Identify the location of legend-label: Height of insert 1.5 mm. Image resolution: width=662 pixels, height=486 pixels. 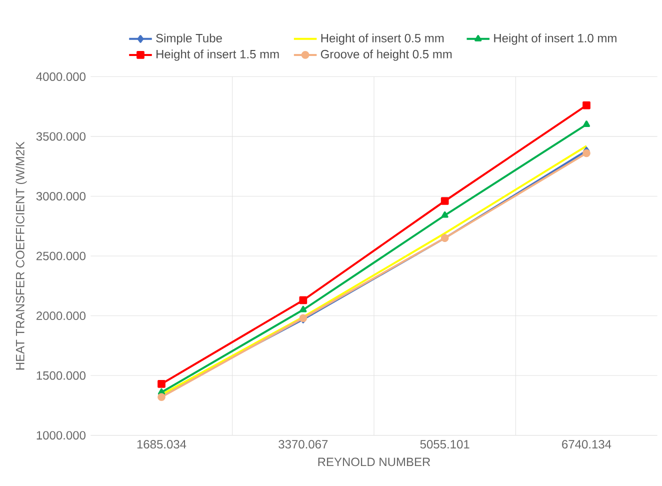
(217, 55).